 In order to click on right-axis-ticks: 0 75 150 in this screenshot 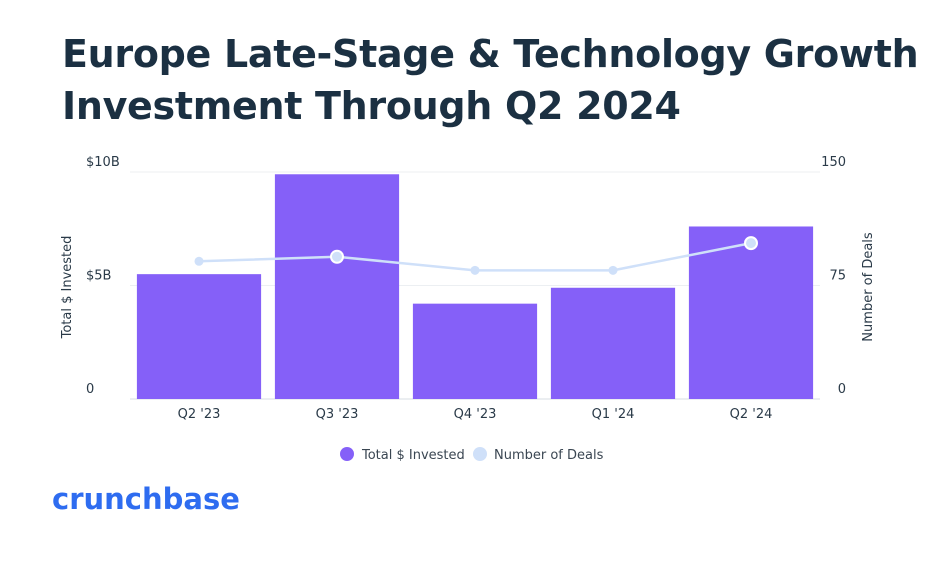, I will do `click(833, 276)`.